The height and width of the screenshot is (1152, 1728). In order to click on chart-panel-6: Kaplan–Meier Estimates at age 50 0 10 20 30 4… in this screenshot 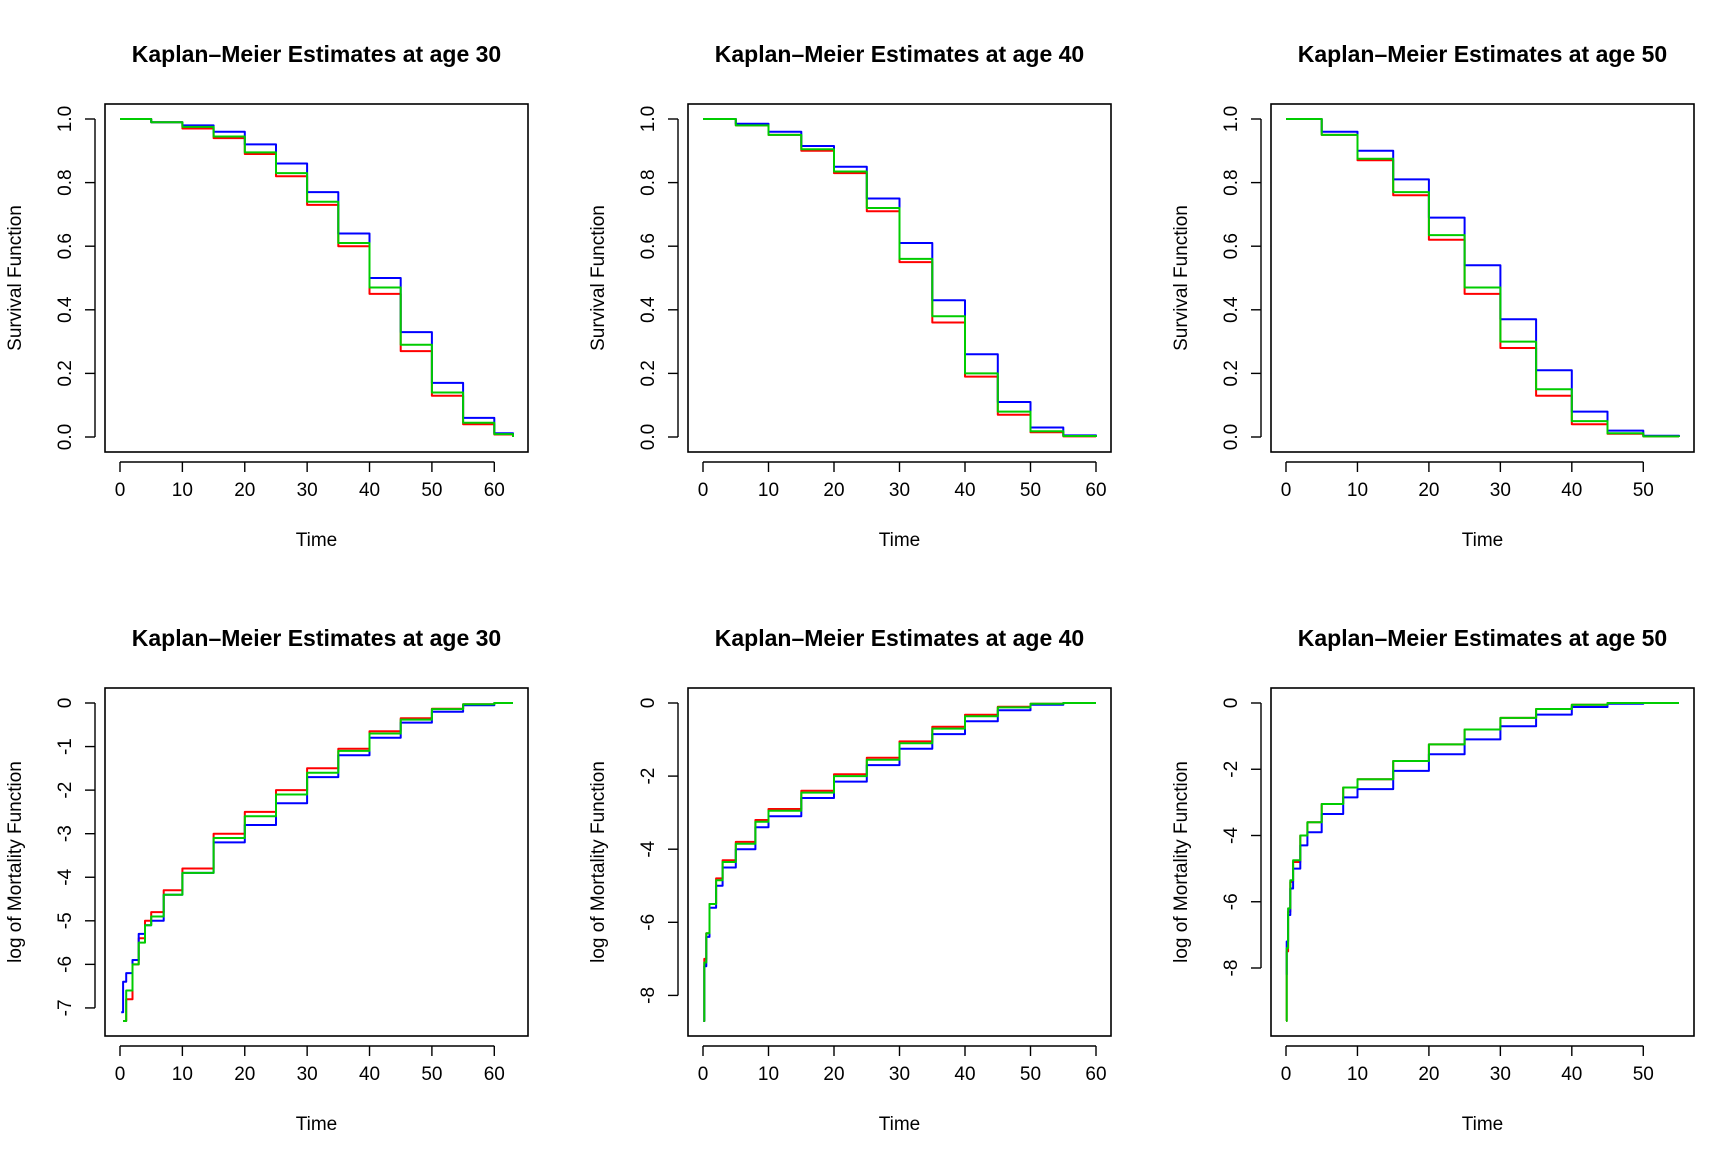, I will do `click(1433, 880)`.